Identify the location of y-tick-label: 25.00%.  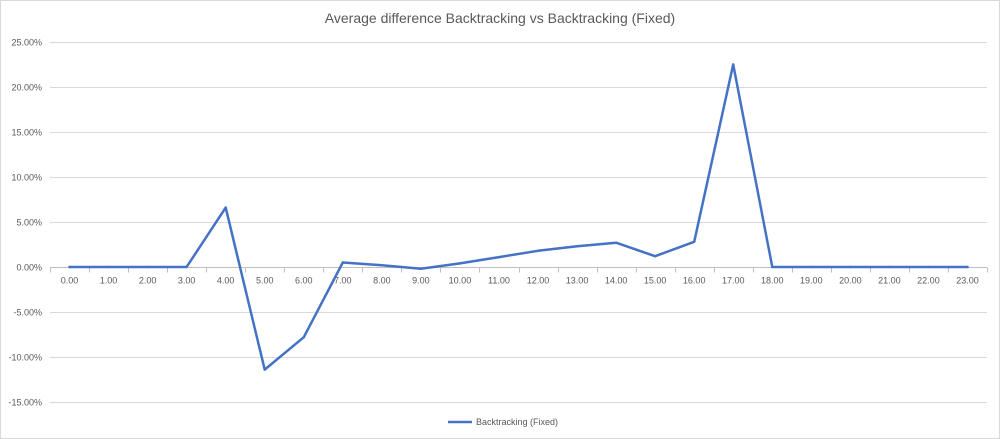
(26, 43).